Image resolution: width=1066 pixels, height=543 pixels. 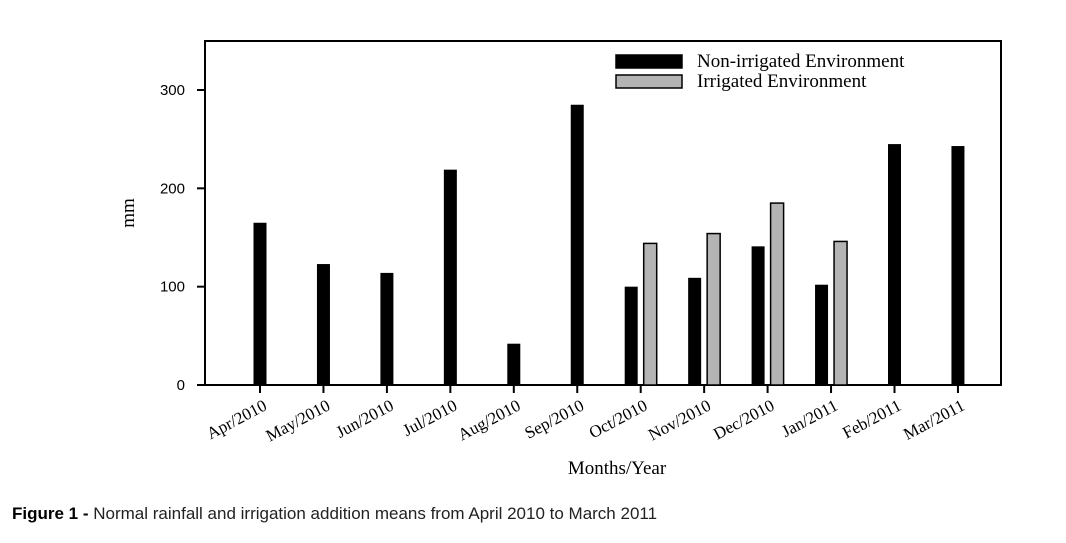 I want to click on y-tick-label: 200, so click(x=172, y=188).